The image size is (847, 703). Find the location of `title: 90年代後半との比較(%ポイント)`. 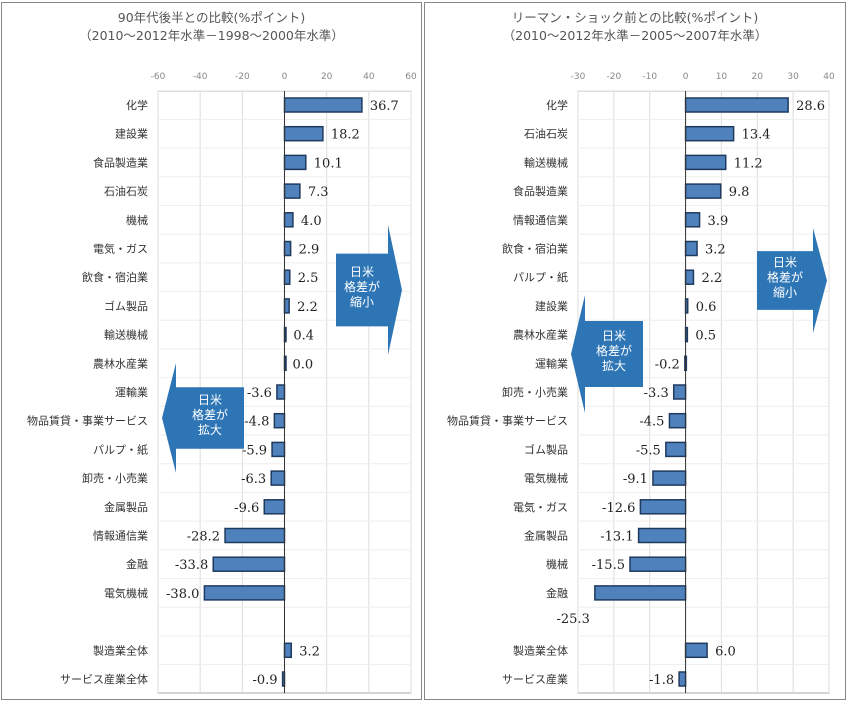

title: 90年代後半との比較(%ポイント) is located at coordinates (211, 17).